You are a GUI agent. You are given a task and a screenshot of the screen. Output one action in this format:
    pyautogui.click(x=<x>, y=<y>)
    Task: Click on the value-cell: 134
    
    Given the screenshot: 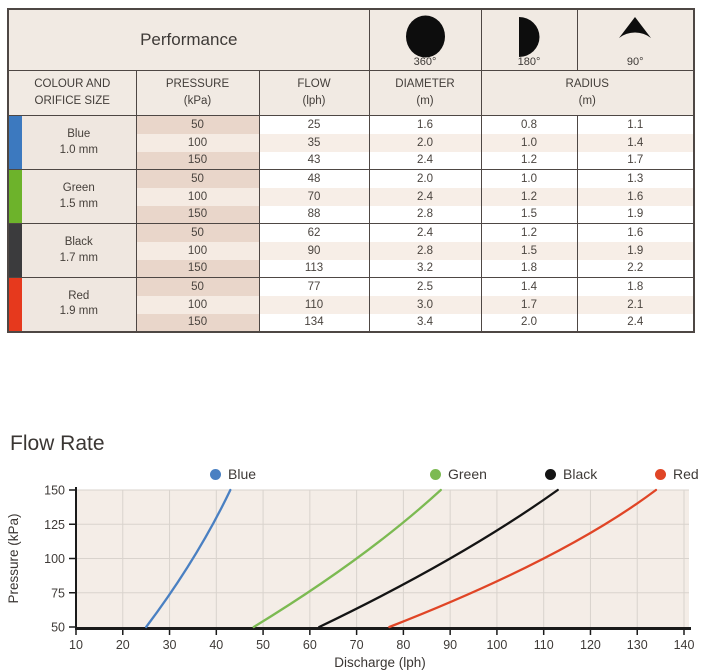 What is the action you would take?
    pyautogui.click(x=314, y=322)
    